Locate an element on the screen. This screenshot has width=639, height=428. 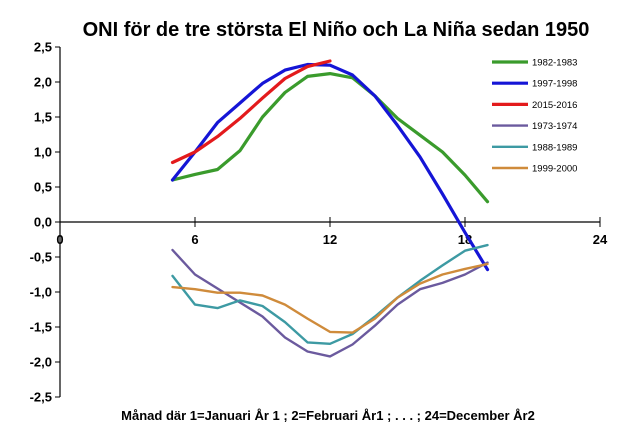
series-line-1988-1989 is located at coordinates (330, 294).